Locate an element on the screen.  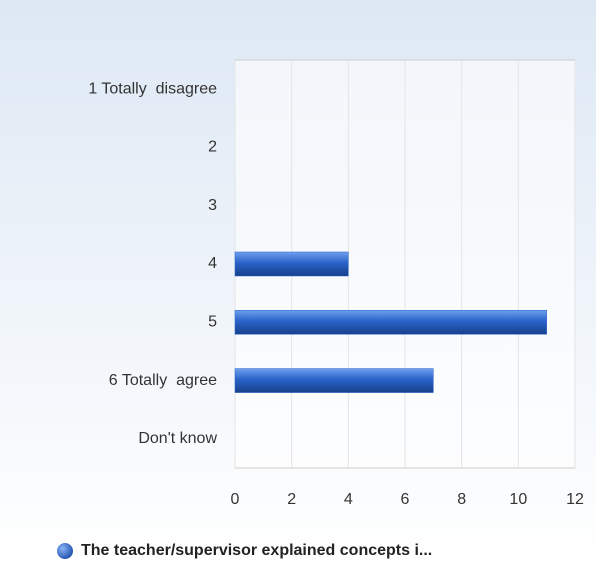
x-tick-label: 8 is located at coordinates (461, 499).